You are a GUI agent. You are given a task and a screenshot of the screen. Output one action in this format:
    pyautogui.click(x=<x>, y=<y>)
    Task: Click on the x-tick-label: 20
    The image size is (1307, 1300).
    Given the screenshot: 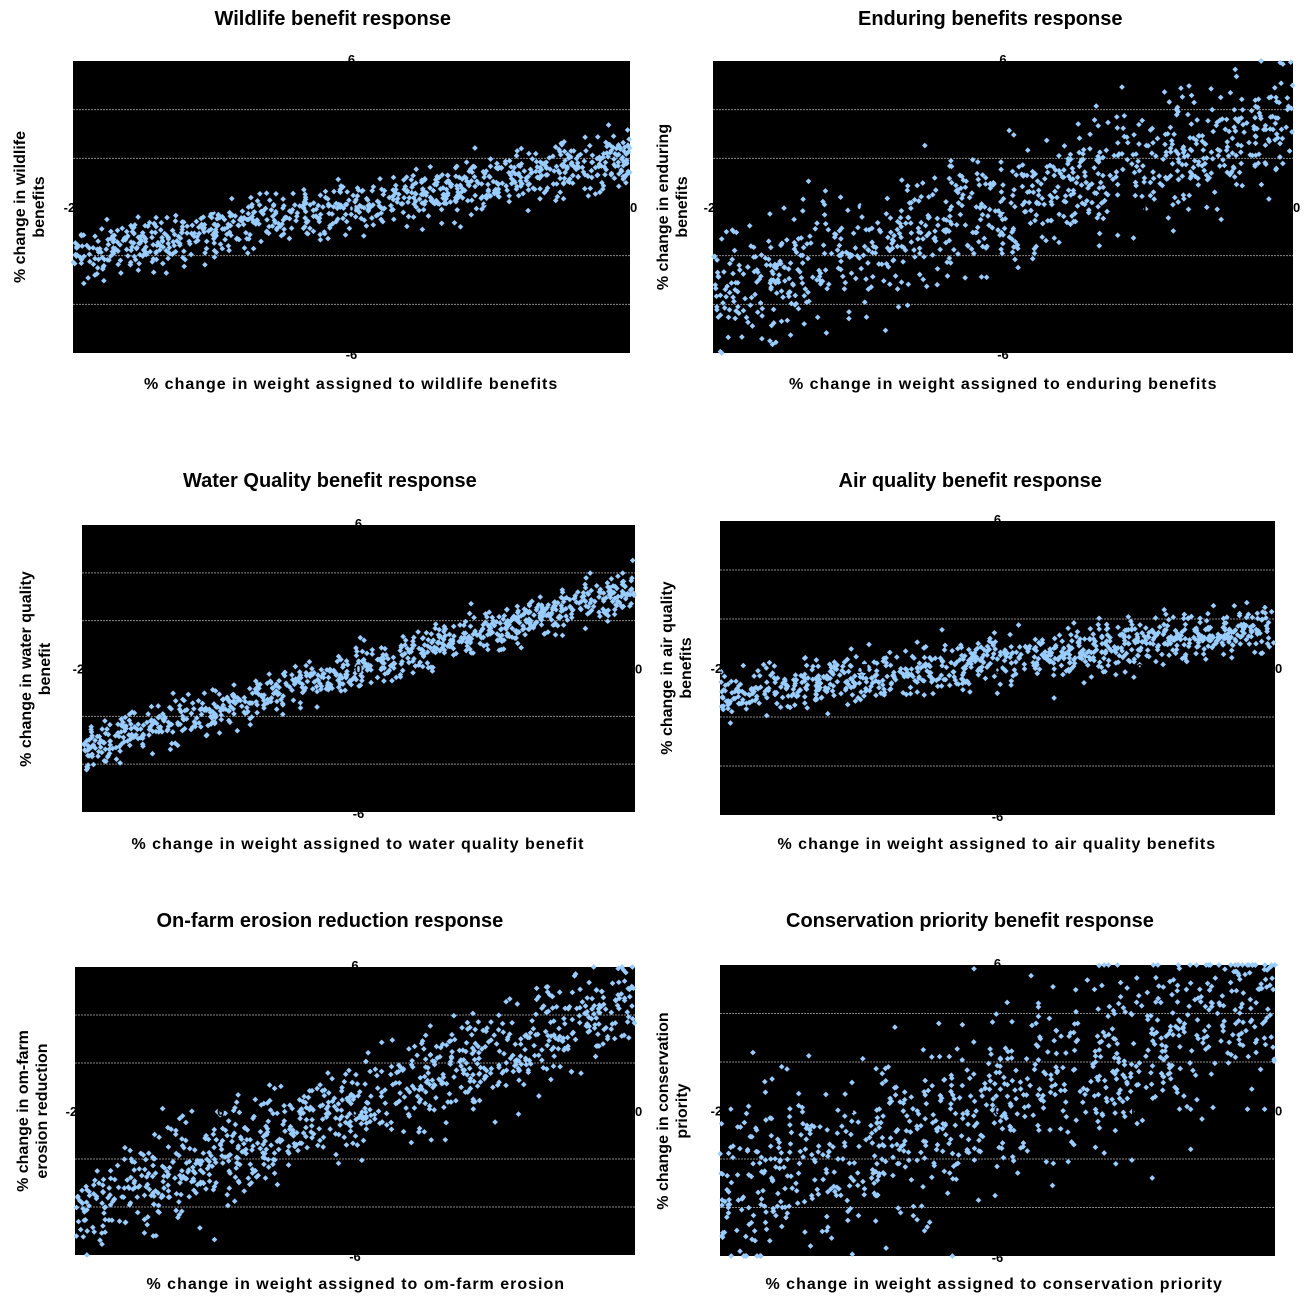 What is the action you would take?
    pyautogui.click(x=635, y=1111)
    